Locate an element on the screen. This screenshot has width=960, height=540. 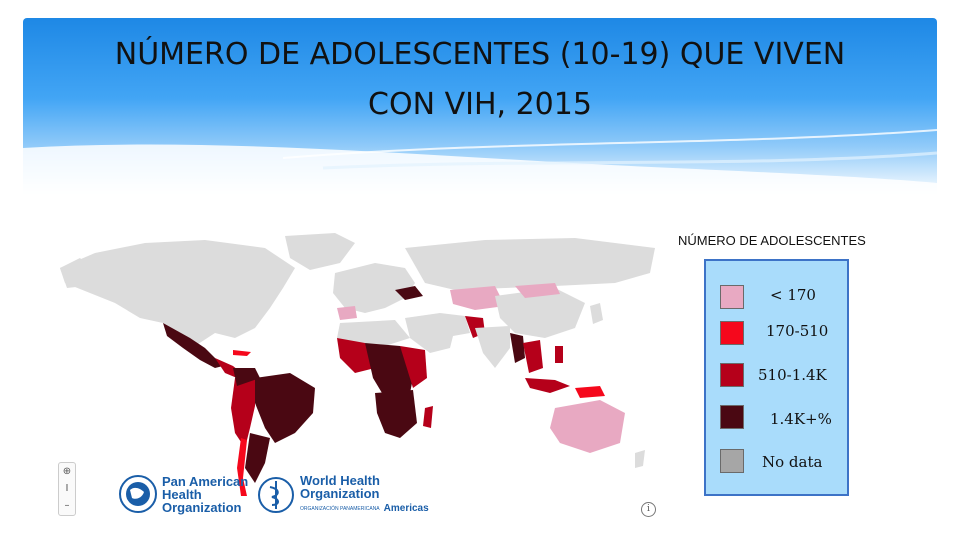
region-madagascar is located at coordinates (428, 417).